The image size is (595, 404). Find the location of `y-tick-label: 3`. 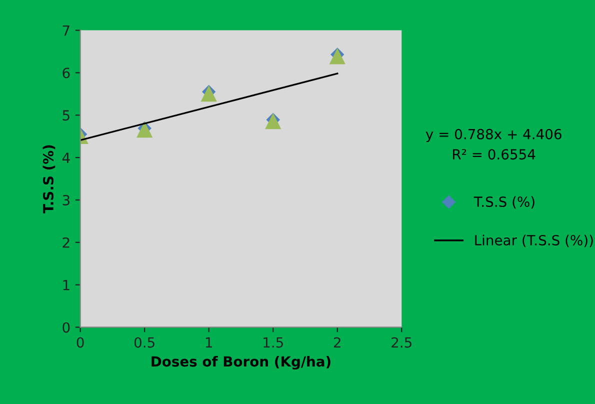

y-tick-label: 3 is located at coordinates (66, 200).